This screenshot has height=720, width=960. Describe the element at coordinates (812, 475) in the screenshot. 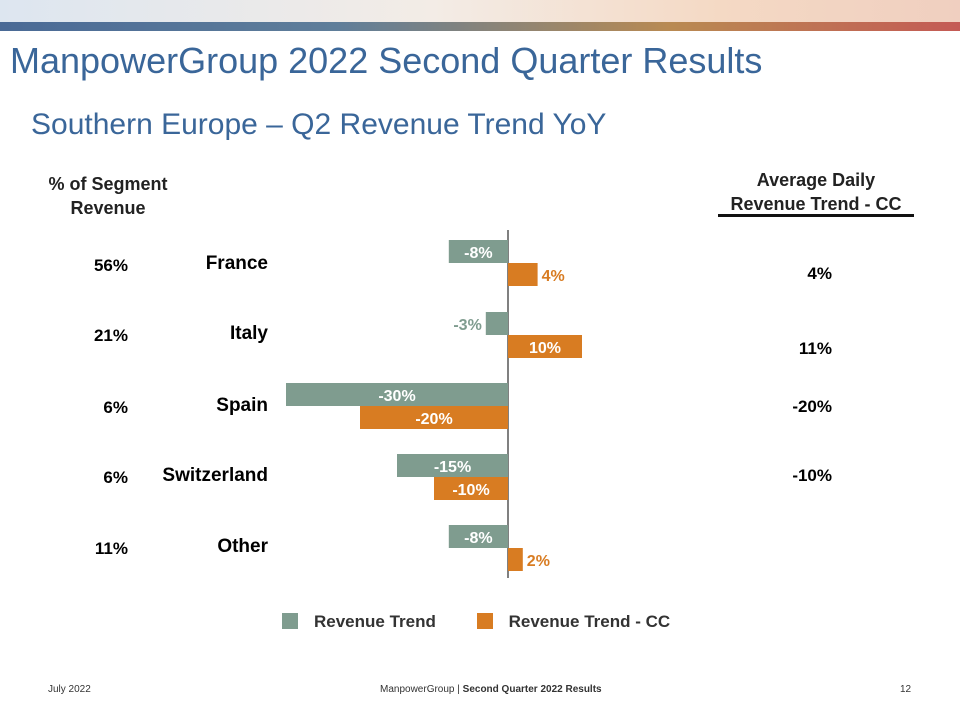

I see `adr-value-switzerland: -10%` at that location.